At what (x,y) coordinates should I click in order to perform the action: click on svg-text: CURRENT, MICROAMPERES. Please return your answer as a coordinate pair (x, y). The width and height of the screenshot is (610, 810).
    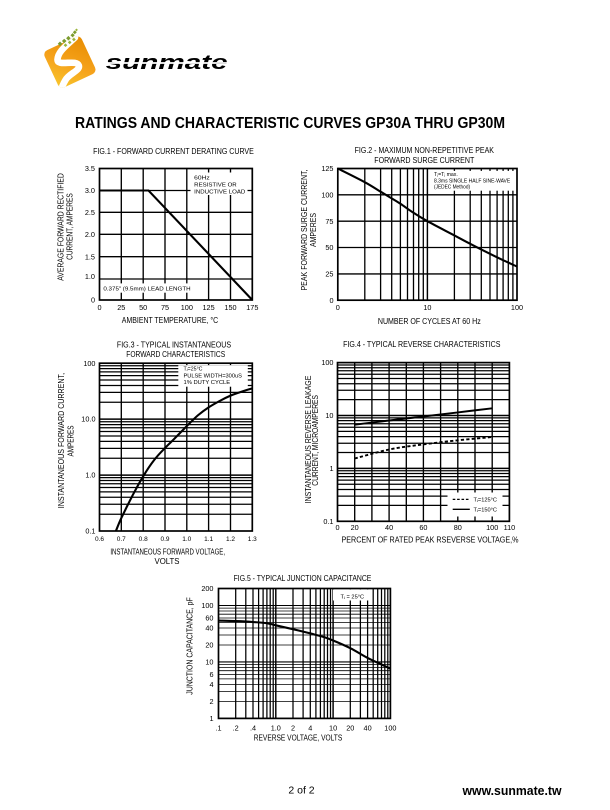
    Looking at the image, I should click on (315, 440).